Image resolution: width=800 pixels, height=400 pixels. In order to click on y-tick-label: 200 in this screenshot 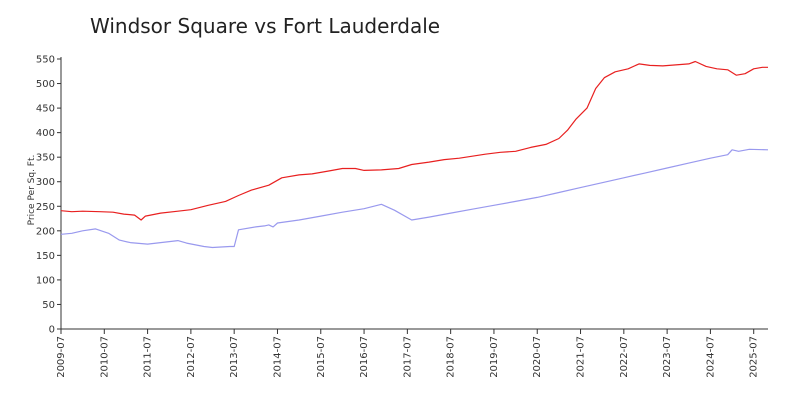, I will do `click(45, 231)`.